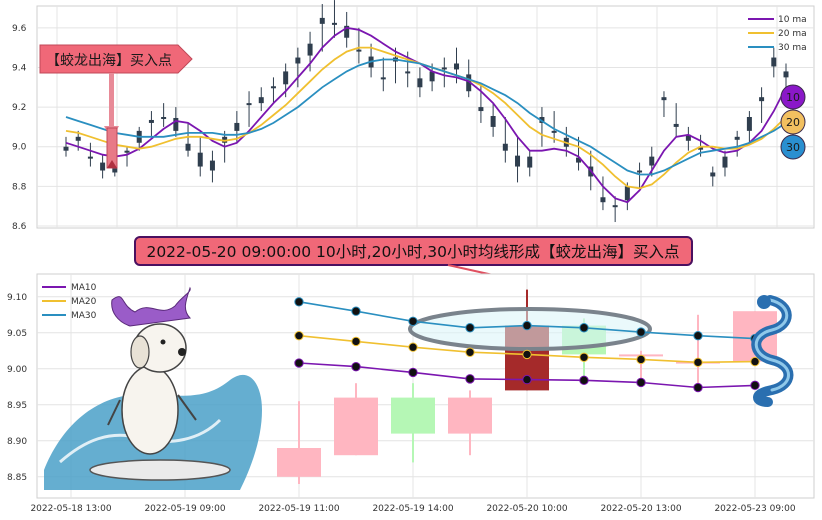  Describe the element at coordinates (792, 20) in the screenshot. I see `legend-label-10ma: 10 ma` at that location.